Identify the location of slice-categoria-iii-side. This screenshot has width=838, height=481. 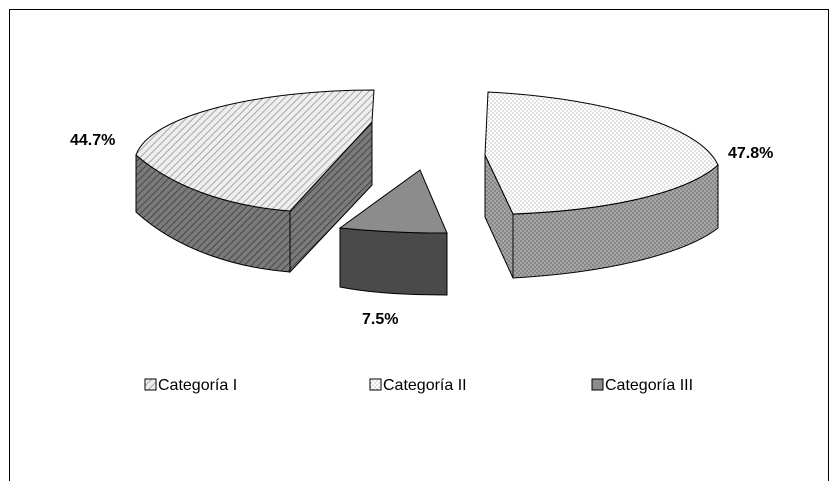
(393, 261).